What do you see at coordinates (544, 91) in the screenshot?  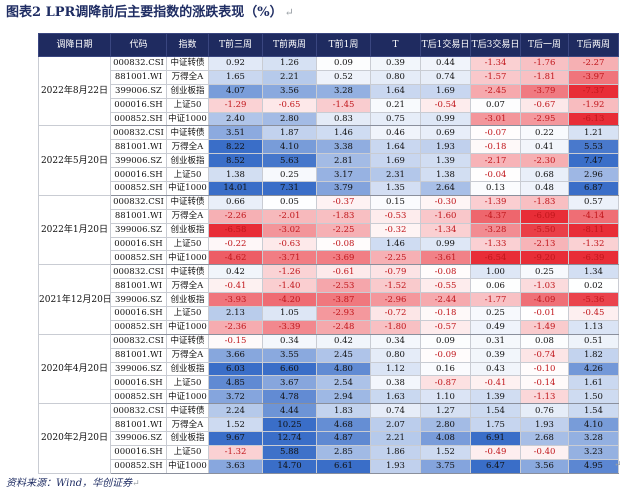 I see `return-value-cell: -3.79` at bounding box center [544, 91].